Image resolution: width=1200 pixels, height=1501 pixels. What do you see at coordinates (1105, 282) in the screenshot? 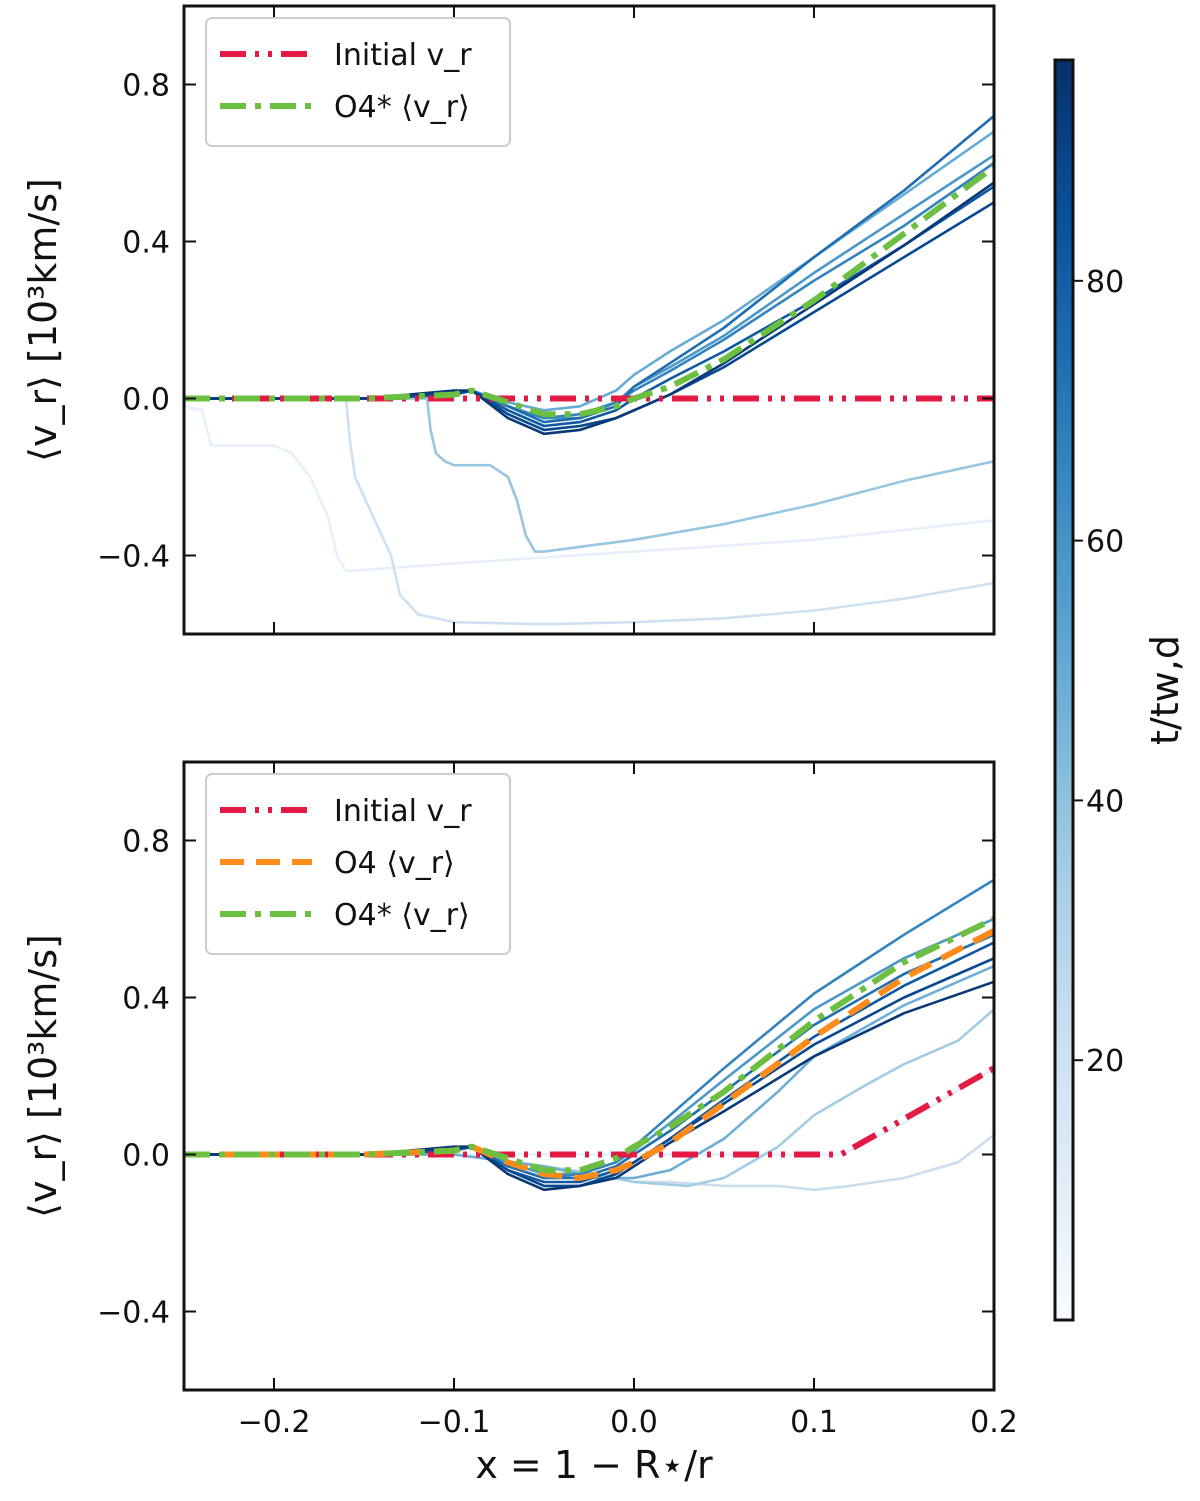
I see `colorbar-tick-label: 80` at bounding box center [1105, 282].